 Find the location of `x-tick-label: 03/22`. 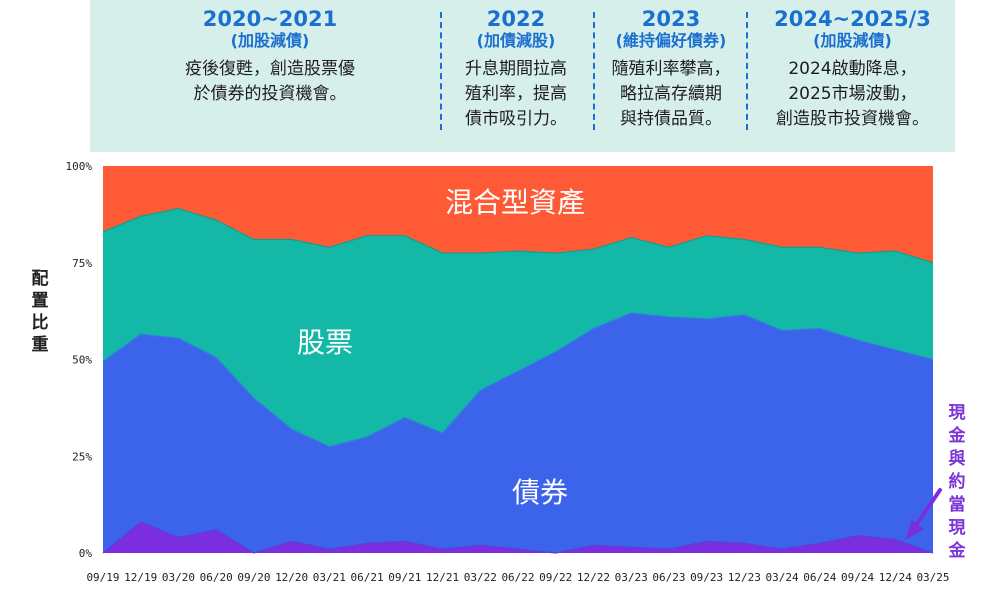

x-tick-label: 03/22 is located at coordinates (480, 577).